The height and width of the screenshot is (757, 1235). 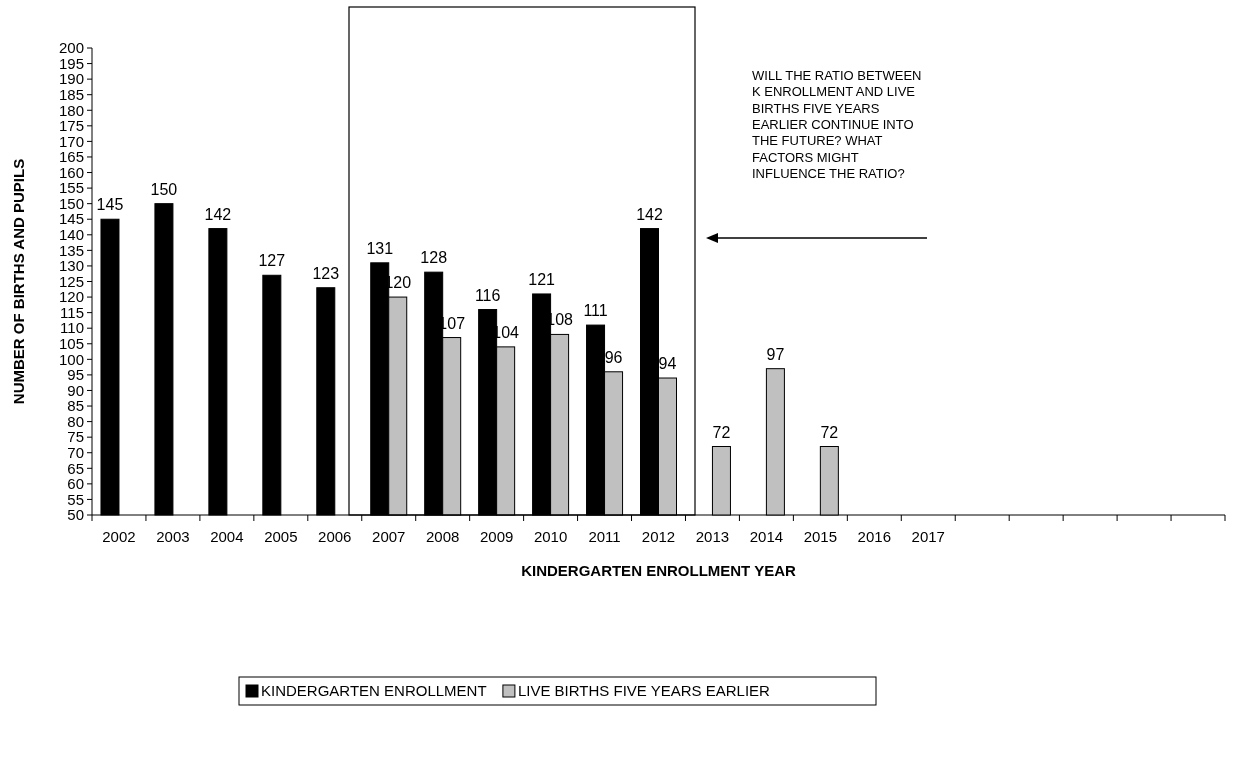 I want to click on data-label: 128, so click(x=434, y=258).